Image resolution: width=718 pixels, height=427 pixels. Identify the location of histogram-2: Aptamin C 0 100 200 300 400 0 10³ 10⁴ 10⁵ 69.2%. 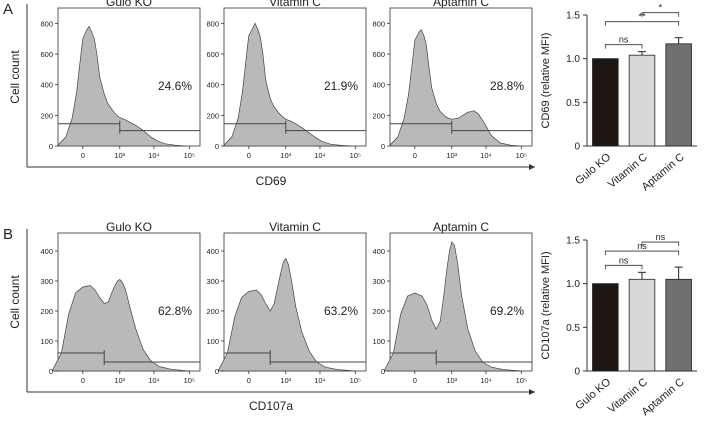
(452, 302).